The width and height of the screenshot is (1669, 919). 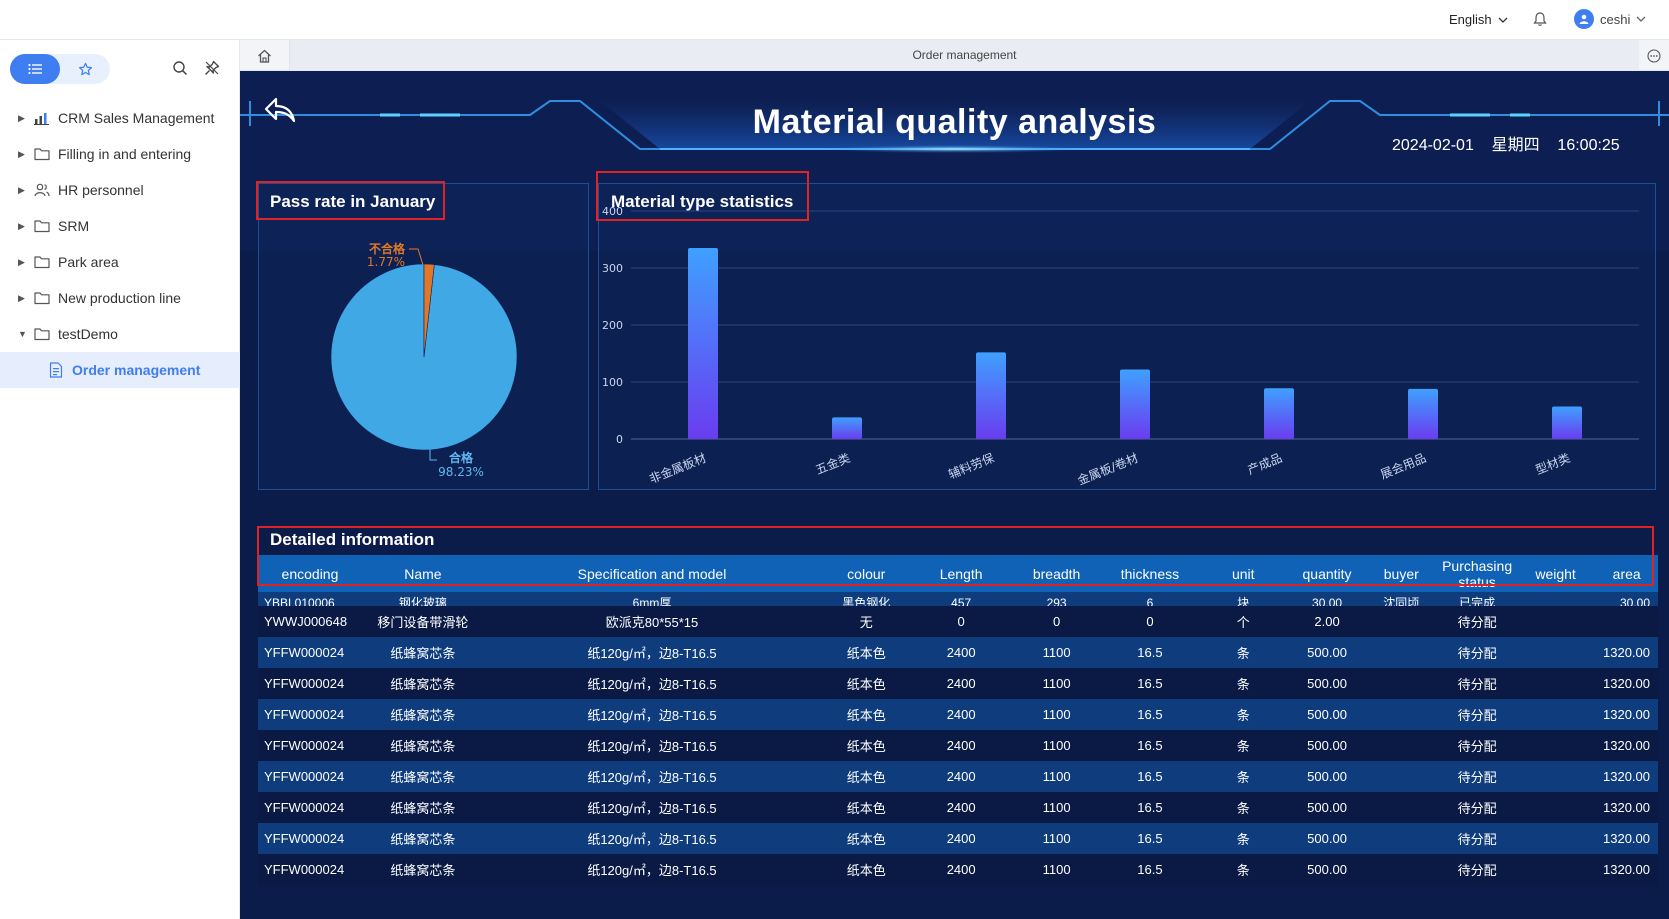 What do you see at coordinates (1506, 143) in the screenshot?
I see `datetime: 2024-02-01 星期四 16:00:25` at bounding box center [1506, 143].